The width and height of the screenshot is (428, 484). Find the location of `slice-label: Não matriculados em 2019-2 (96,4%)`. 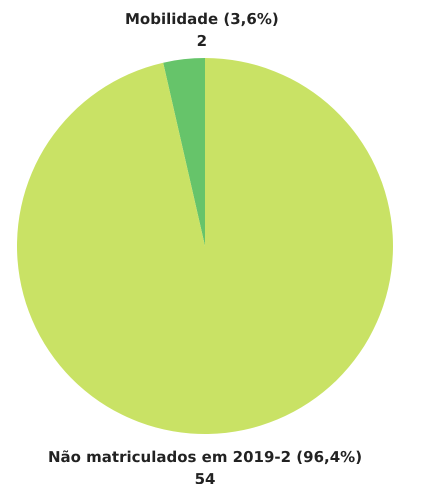

slice-label: Não matriculados em 2019-2 (96,4%) is located at coordinates (205, 457).